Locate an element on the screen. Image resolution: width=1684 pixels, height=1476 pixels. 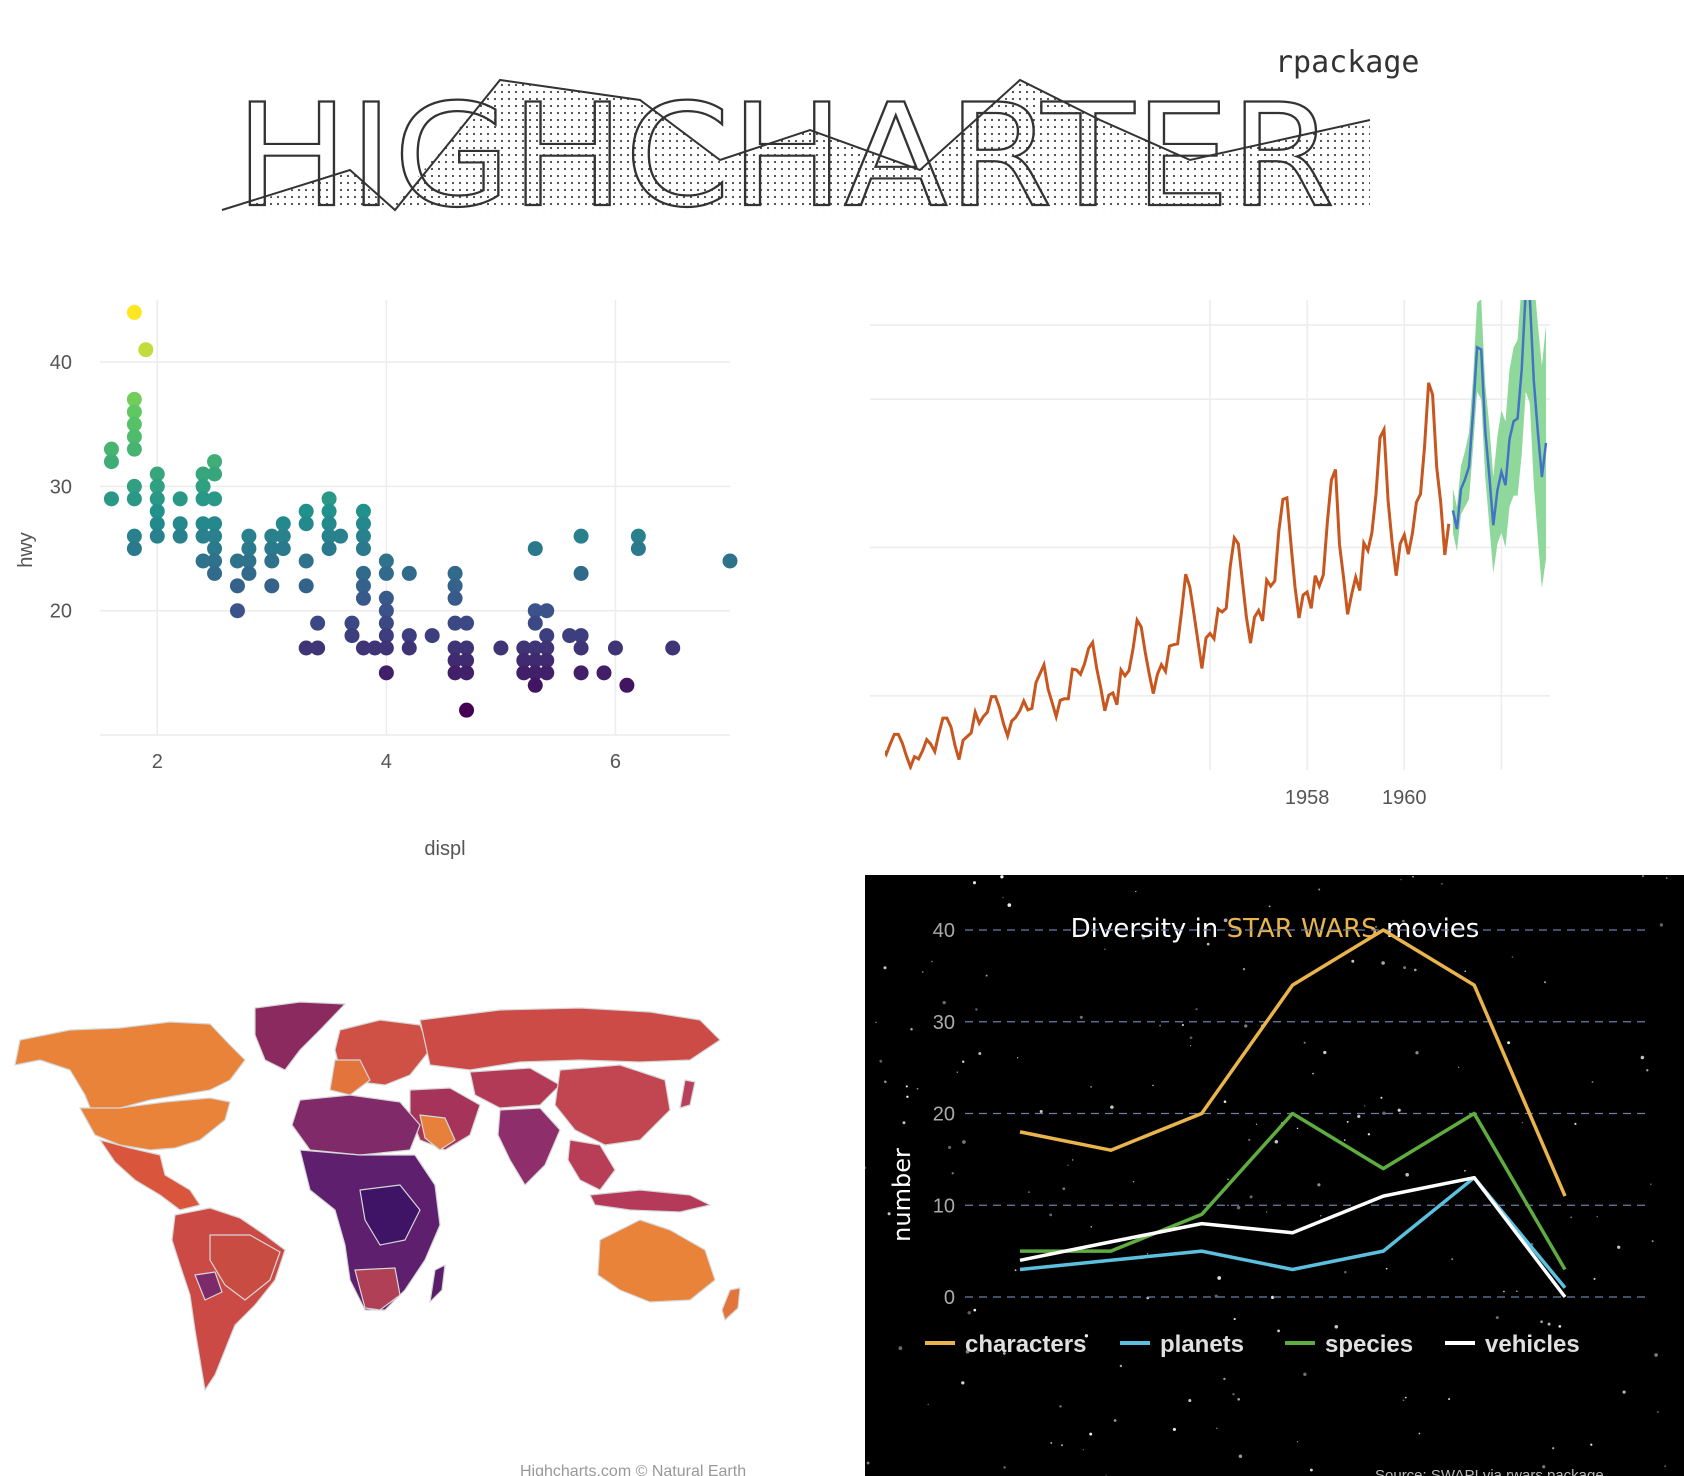
legend-item-species: species is located at coordinates (1369, 1344).